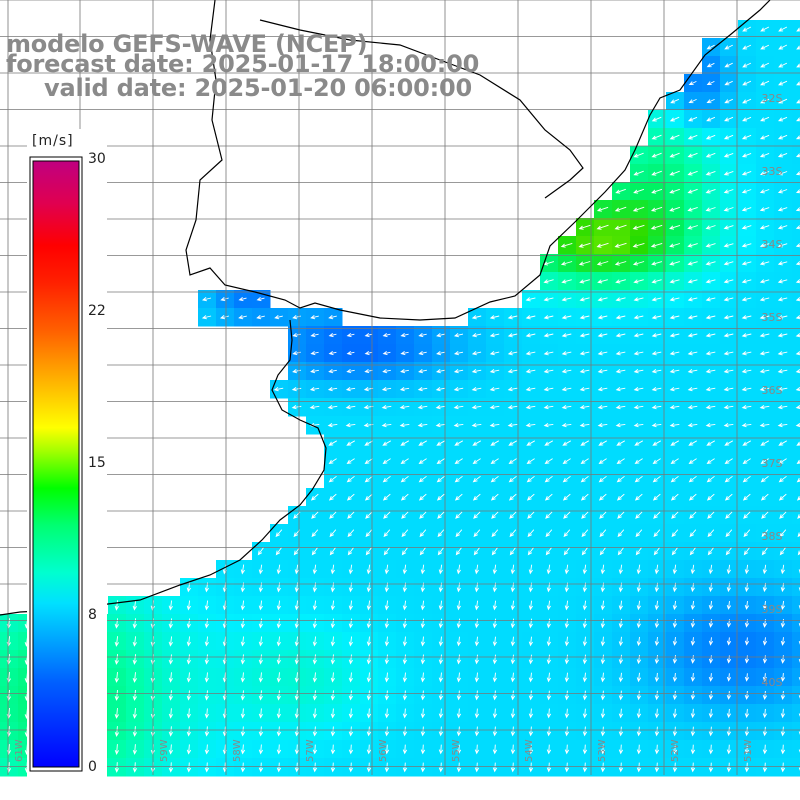 The image size is (800, 800). Describe the element at coordinates (56, 464) in the screenshot. I see `colorbar-gradient` at that location.